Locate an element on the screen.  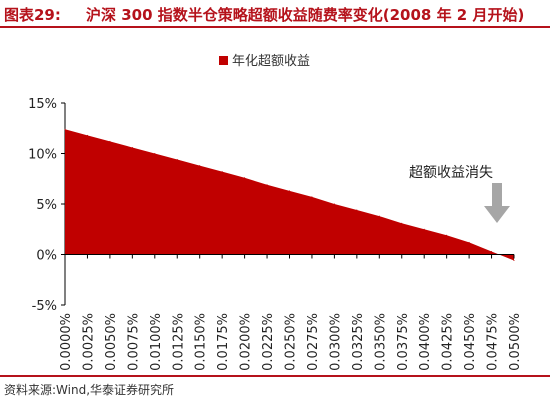
figure-label: 图表29: is located at coordinates (32, 15).